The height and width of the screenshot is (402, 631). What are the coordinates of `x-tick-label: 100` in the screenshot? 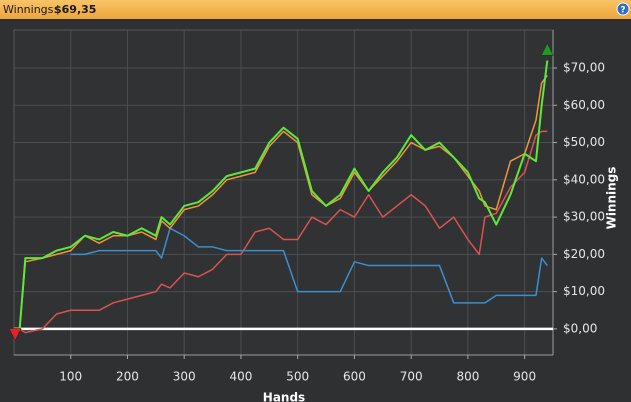 It's located at (70, 377).